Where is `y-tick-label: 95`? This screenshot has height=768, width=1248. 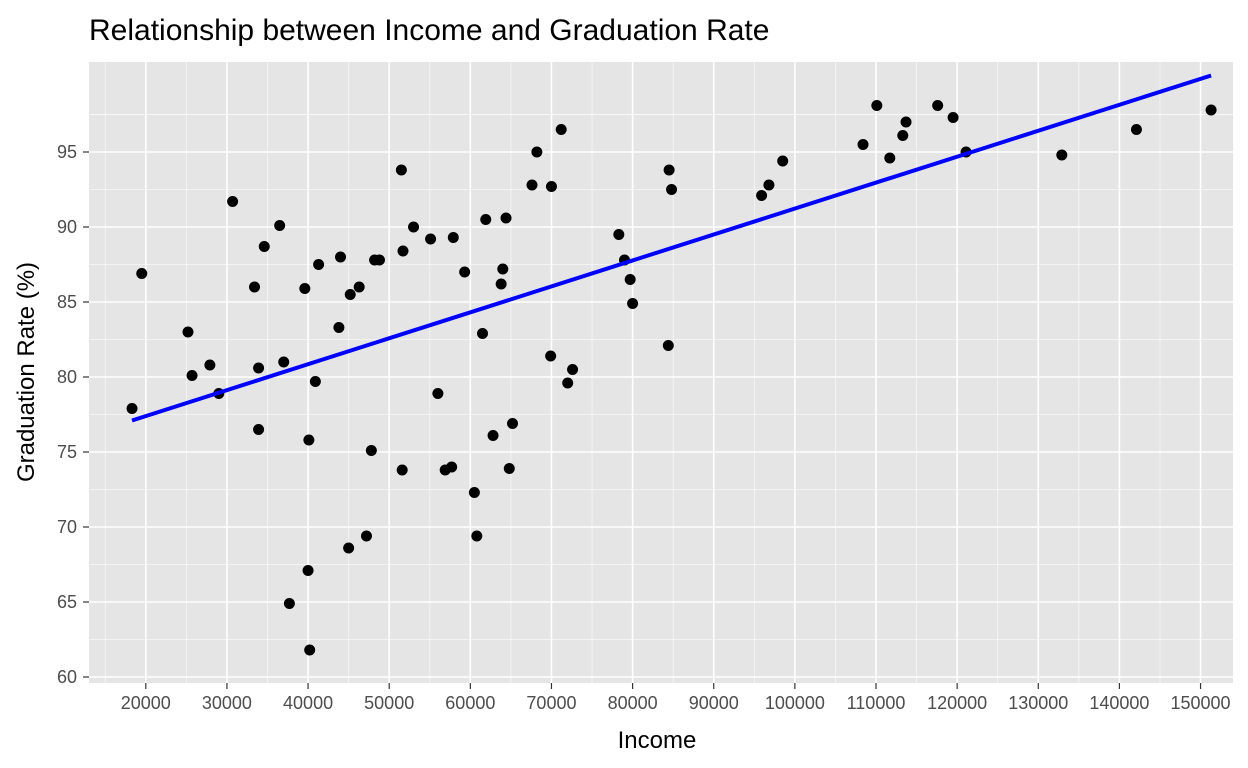 y-tick-label: 95 is located at coordinates (67, 152).